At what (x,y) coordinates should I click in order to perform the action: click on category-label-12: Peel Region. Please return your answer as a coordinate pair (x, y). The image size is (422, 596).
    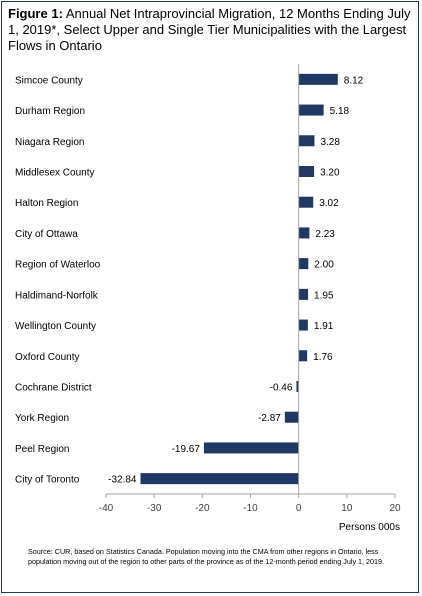
    Looking at the image, I should click on (42, 449).